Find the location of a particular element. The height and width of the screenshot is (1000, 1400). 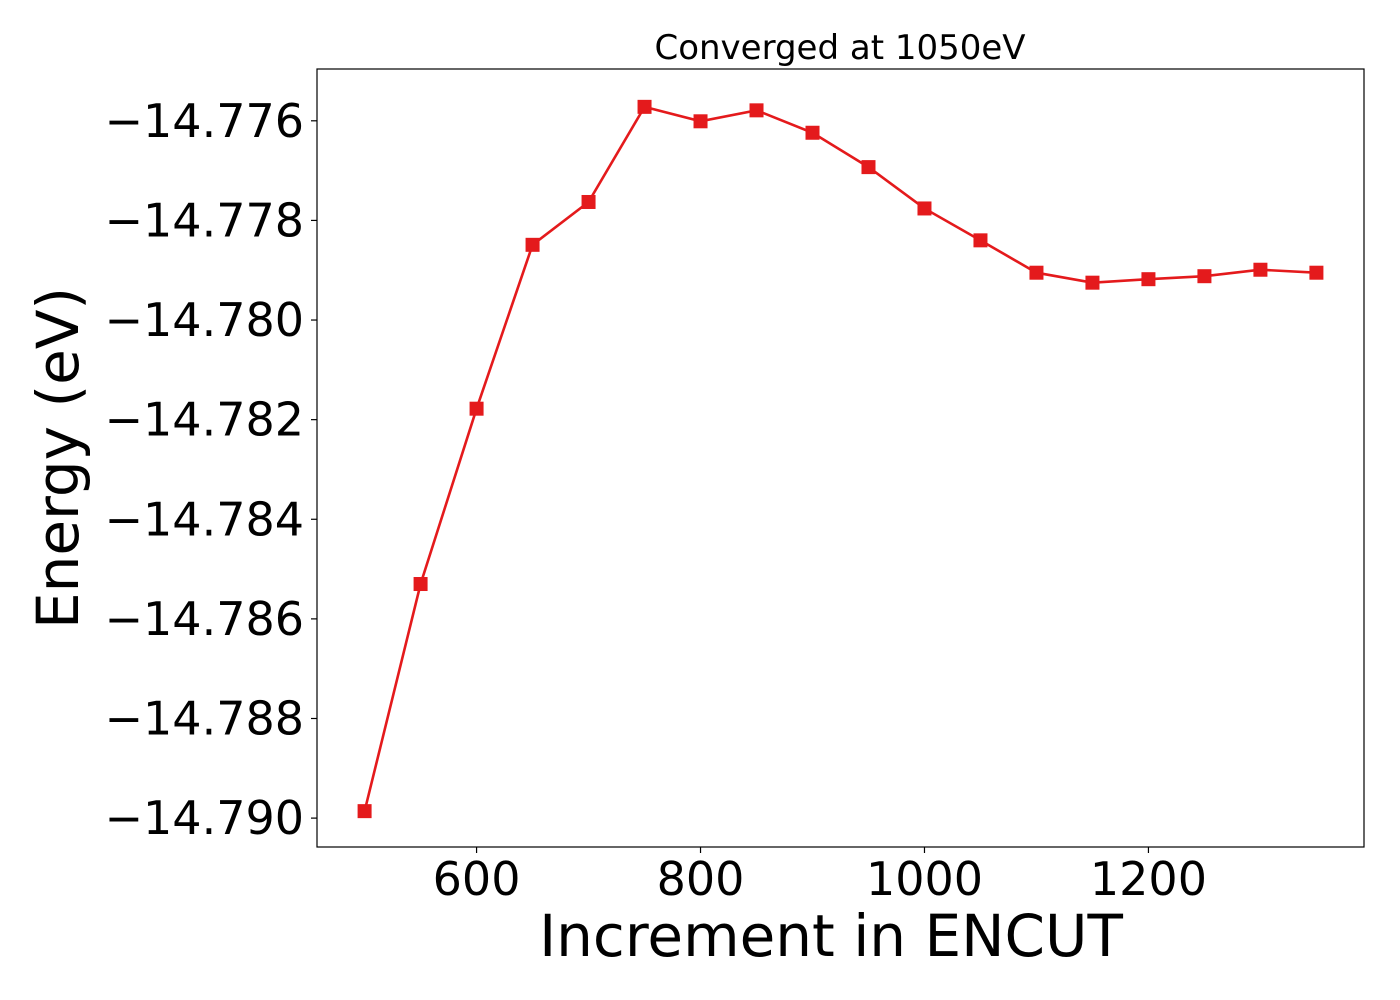

chart-title: Converged at 1050eV is located at coordinates (839, 48).